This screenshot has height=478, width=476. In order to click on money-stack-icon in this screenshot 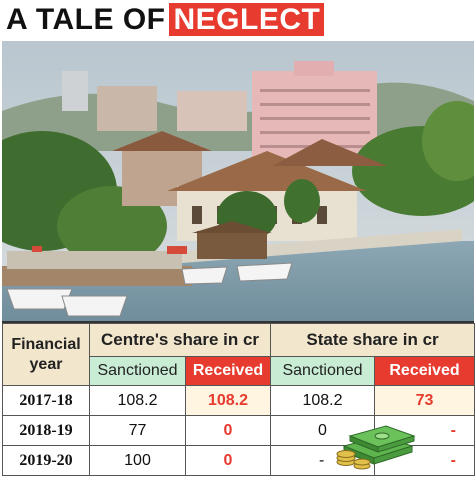, I will do `click(376, 447)`.